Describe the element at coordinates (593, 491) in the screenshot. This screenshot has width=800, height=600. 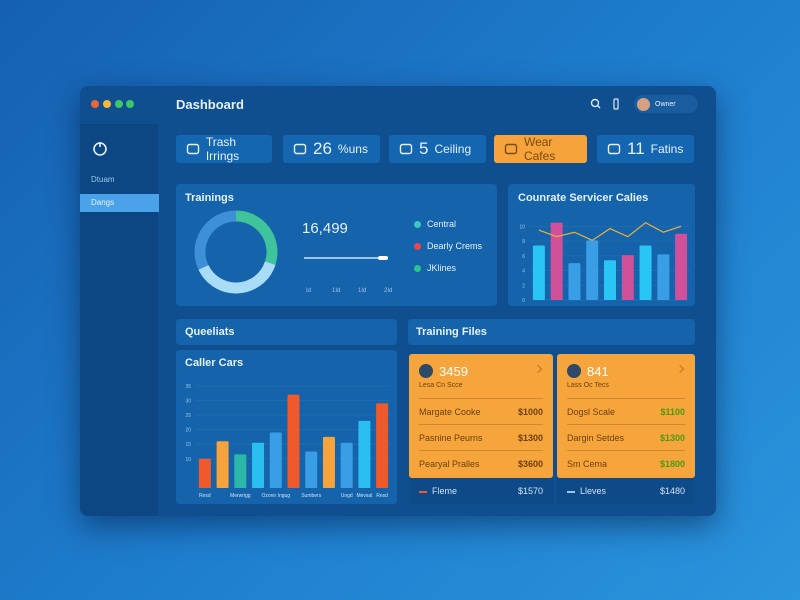
I see `footer-label: Lleves` at that location.